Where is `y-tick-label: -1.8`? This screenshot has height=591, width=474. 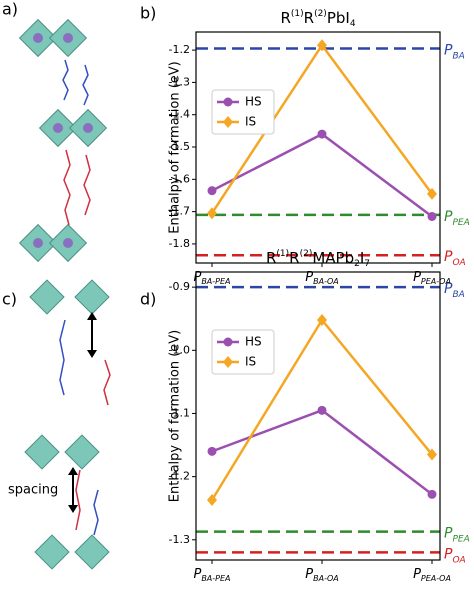
y-tick-label: -1.8 is located at coordinates (179, 243).